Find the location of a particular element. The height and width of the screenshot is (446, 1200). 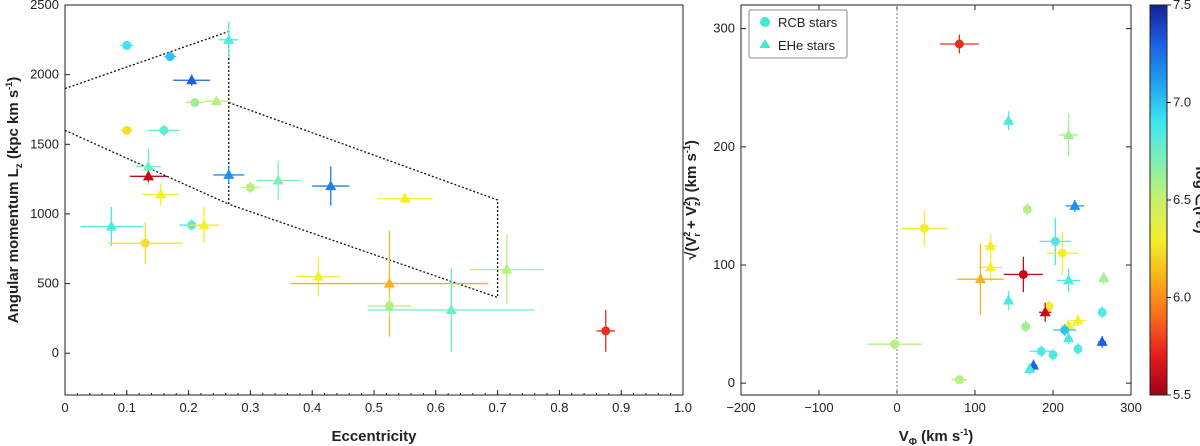

legend-label-ehe: EHe stars is located at coordinates (807, 45).